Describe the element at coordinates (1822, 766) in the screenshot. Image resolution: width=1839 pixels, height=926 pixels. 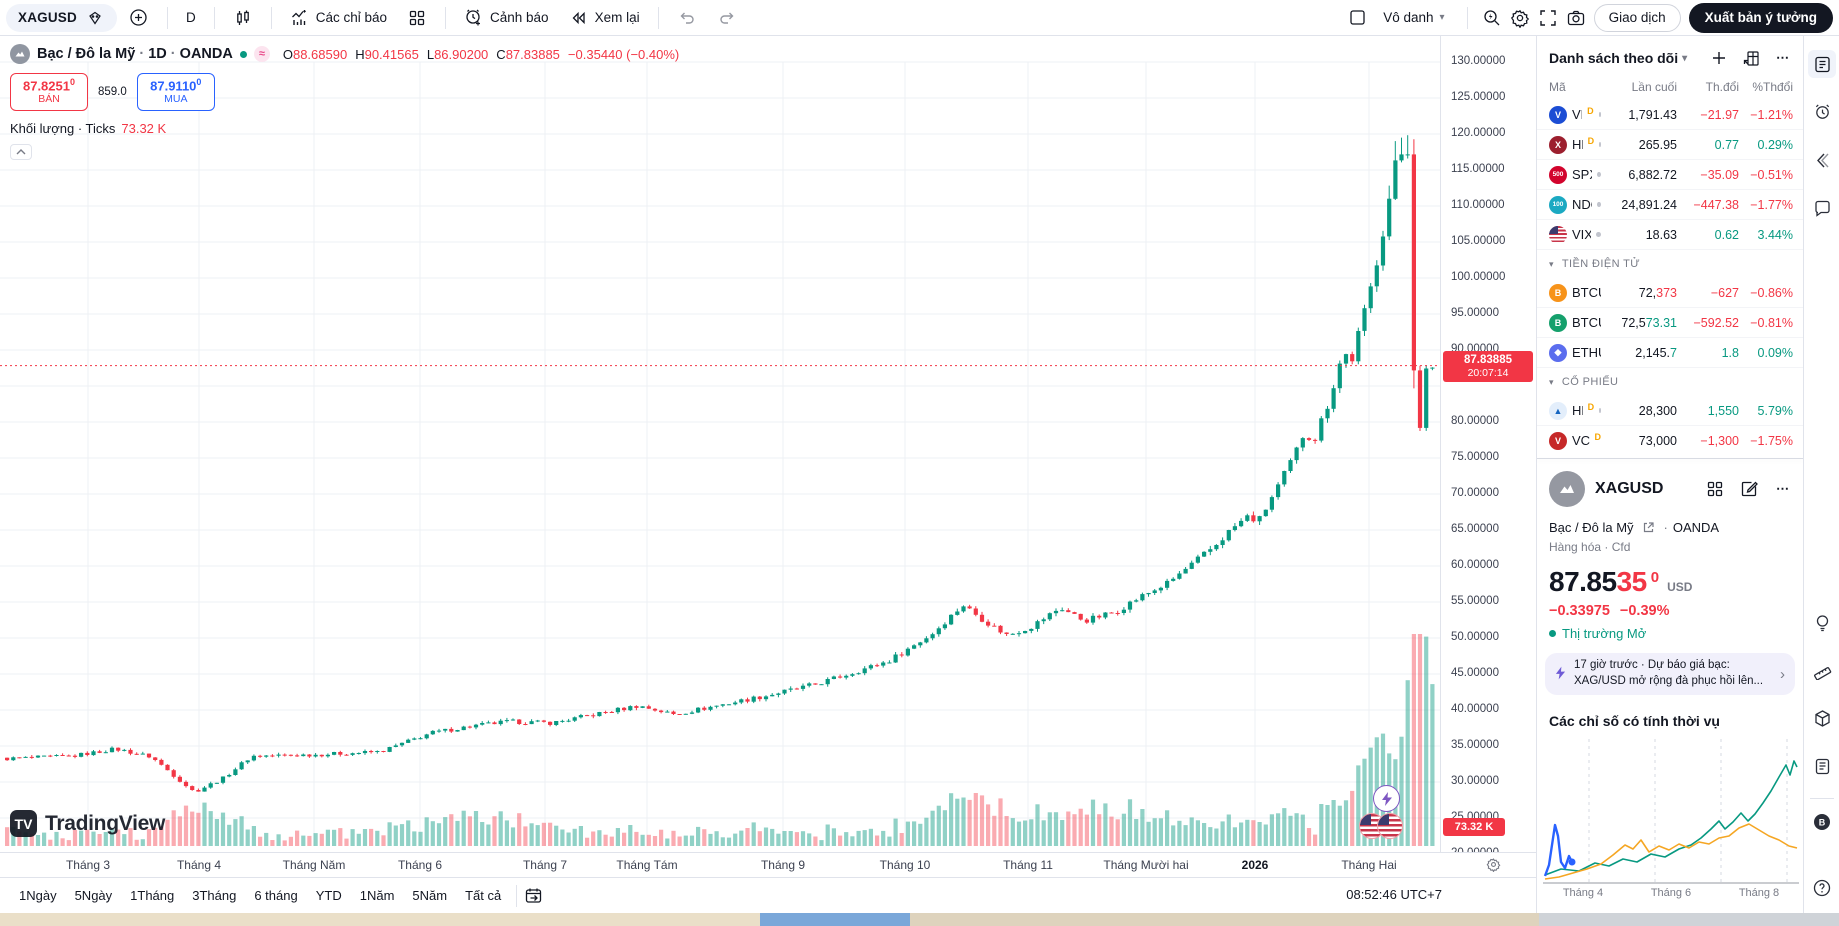
I see `notes-panel-icon` at that location.